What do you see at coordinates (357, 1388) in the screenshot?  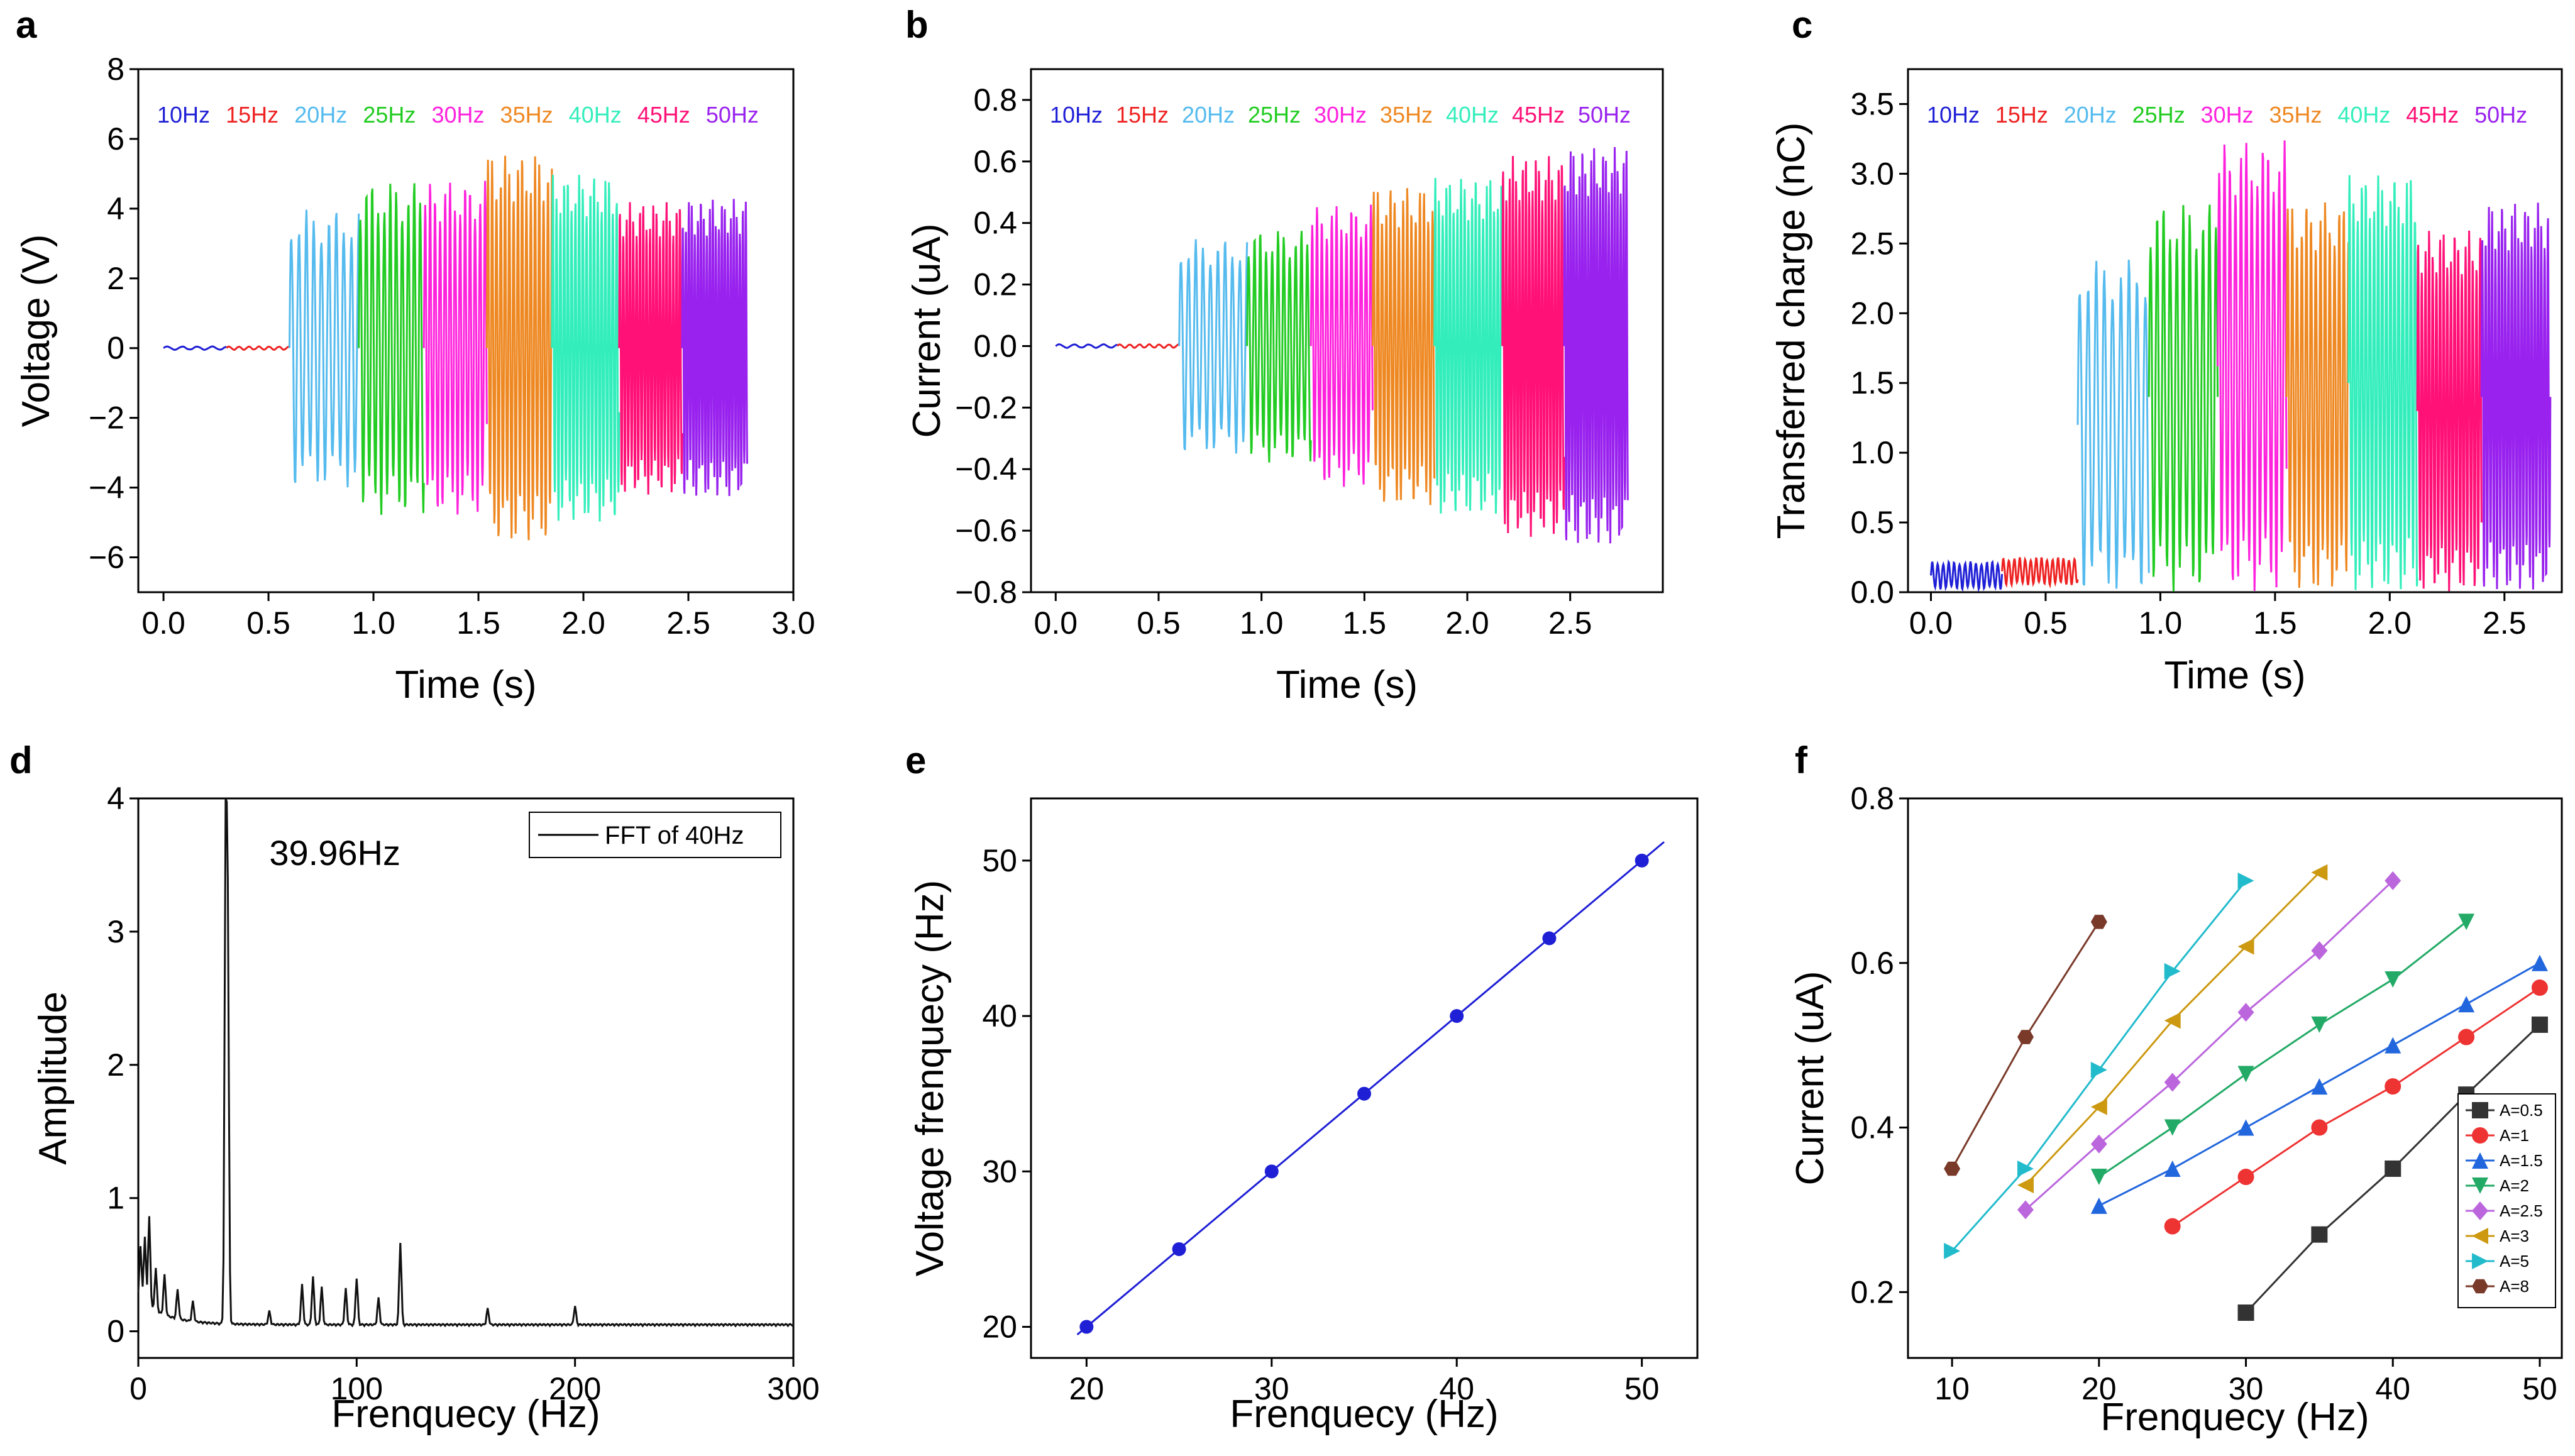 I see `x-tick-label: 100` at bounding box center [357, 1388].